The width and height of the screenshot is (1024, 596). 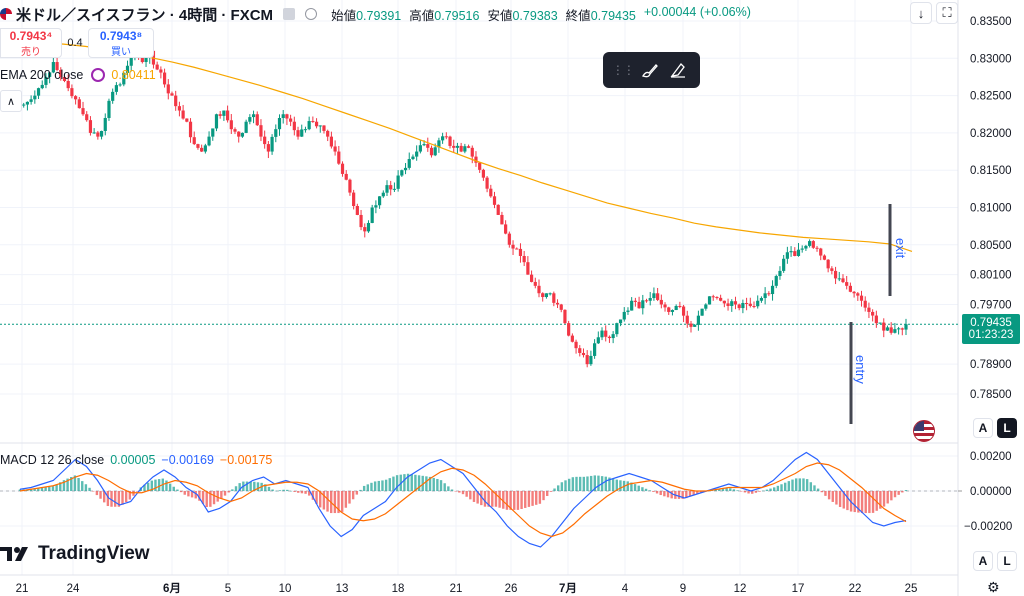 What do you see at coordinates (991, 305) in the screenshot?
I see `price-tick-label: 0.79700` at bounding box center [991, 305].